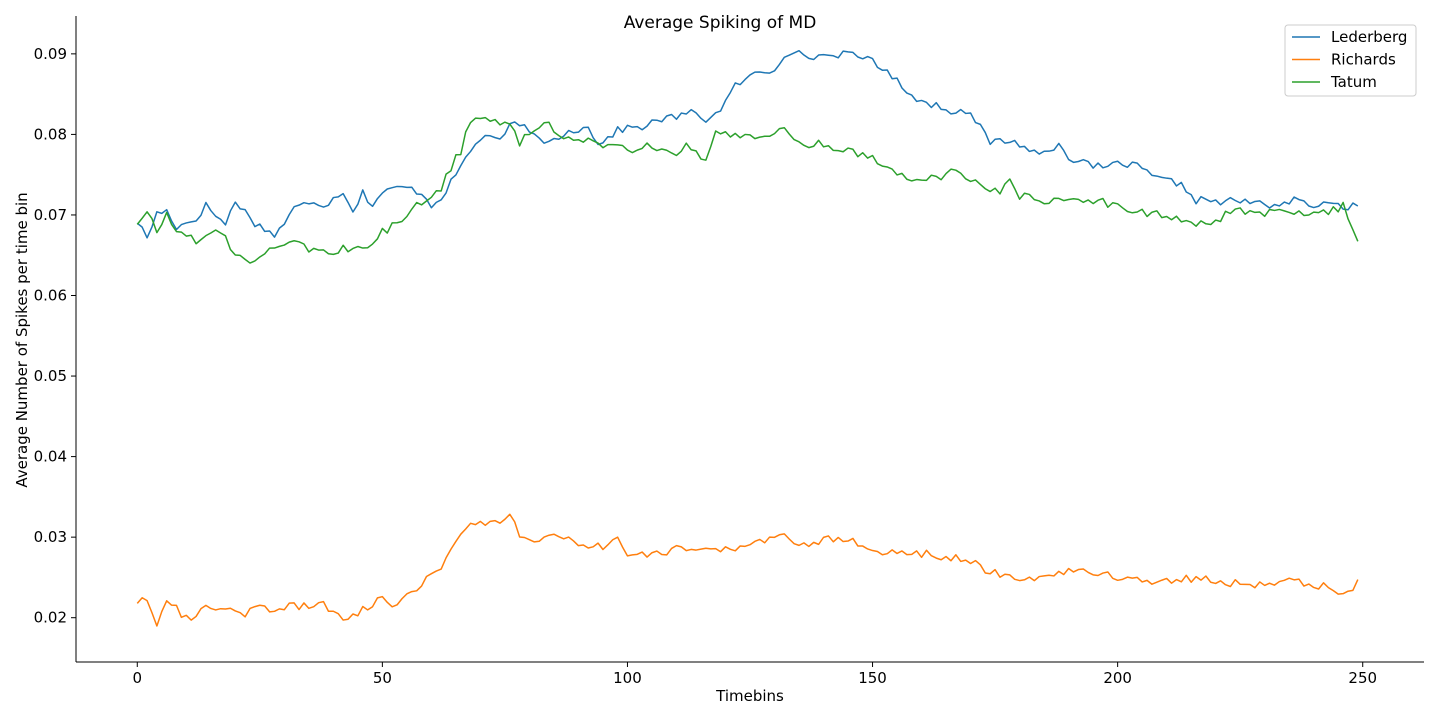 The image size is (1440, 720). What do you see at coordinates (627, 678) in the screenshot?
I see `x-tick-label: 100` at bounding box center [627, 678].